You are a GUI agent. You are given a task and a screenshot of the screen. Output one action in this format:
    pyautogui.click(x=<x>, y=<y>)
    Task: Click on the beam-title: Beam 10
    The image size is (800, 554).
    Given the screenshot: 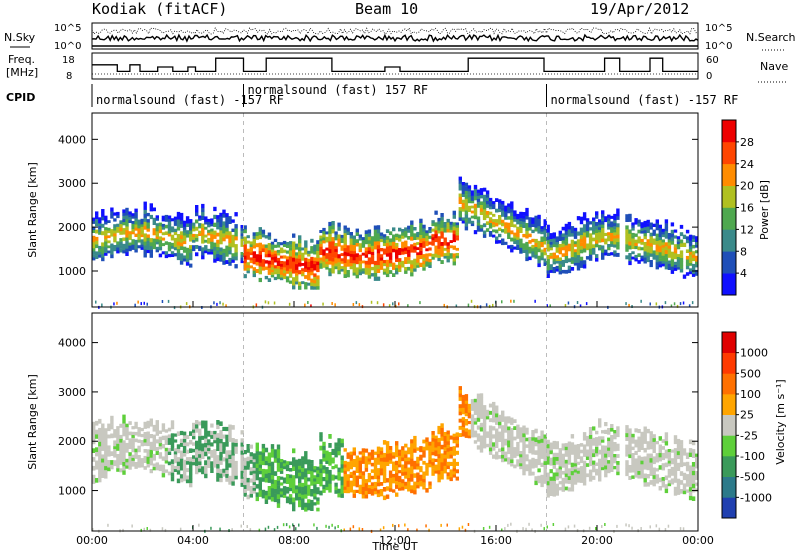 What is the action you would take?
    pyautogui.click(x=386, y=9)
    